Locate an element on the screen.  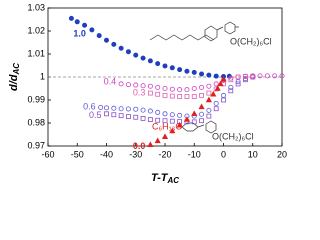
molecule-label: C₆H₁₃O is located at coordinates (167, 126).